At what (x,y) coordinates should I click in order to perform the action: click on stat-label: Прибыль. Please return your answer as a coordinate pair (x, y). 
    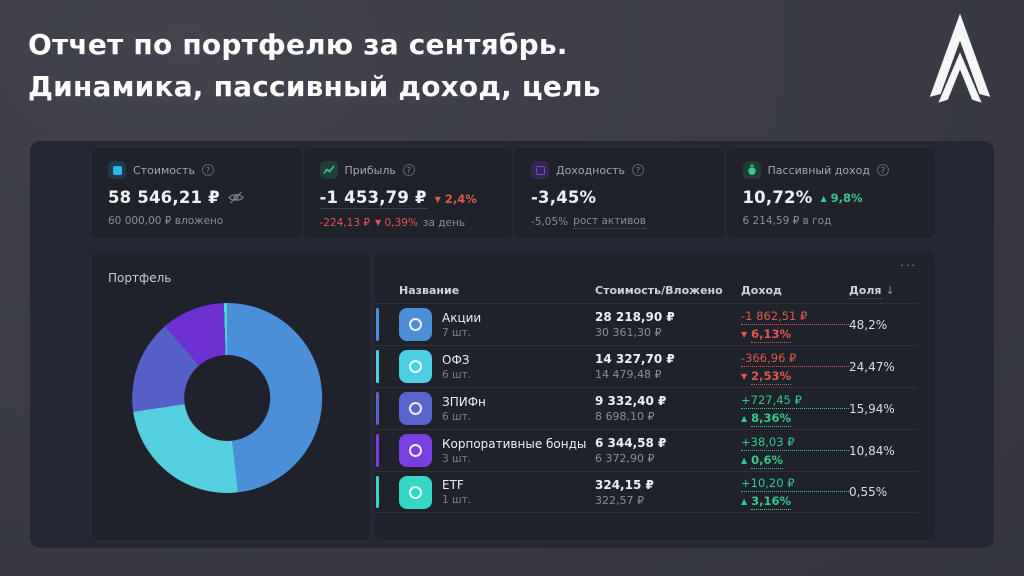
    Looking at the image, I should click on (370, 170).